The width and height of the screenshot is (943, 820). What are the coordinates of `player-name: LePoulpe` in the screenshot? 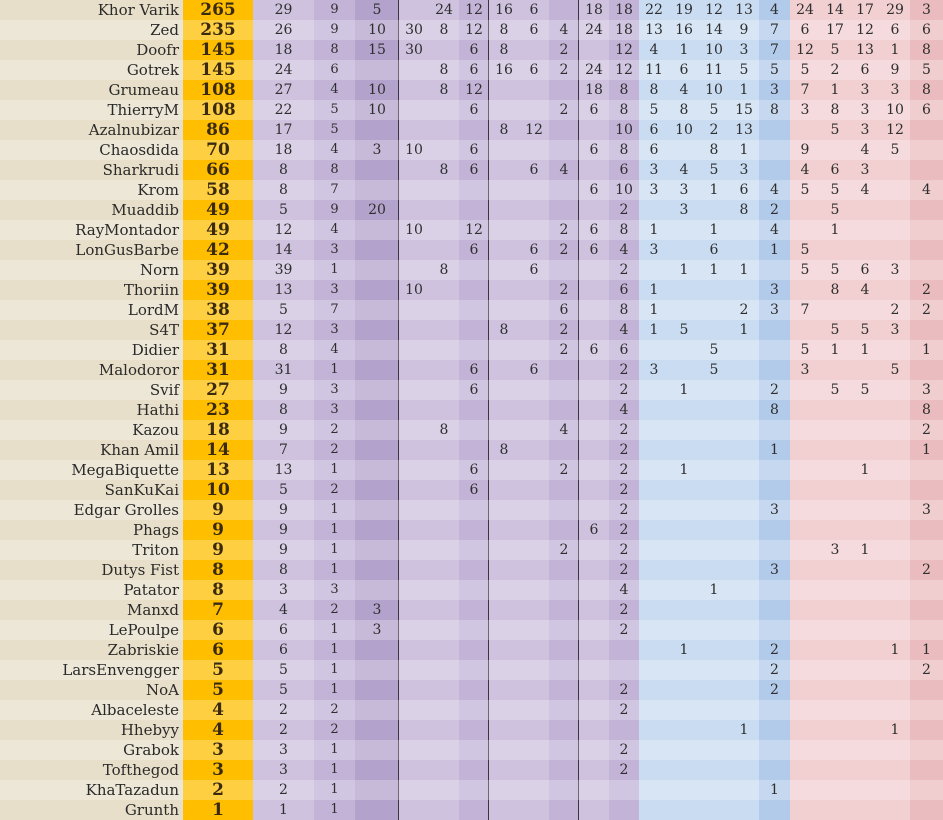 It's located at (143, 630).